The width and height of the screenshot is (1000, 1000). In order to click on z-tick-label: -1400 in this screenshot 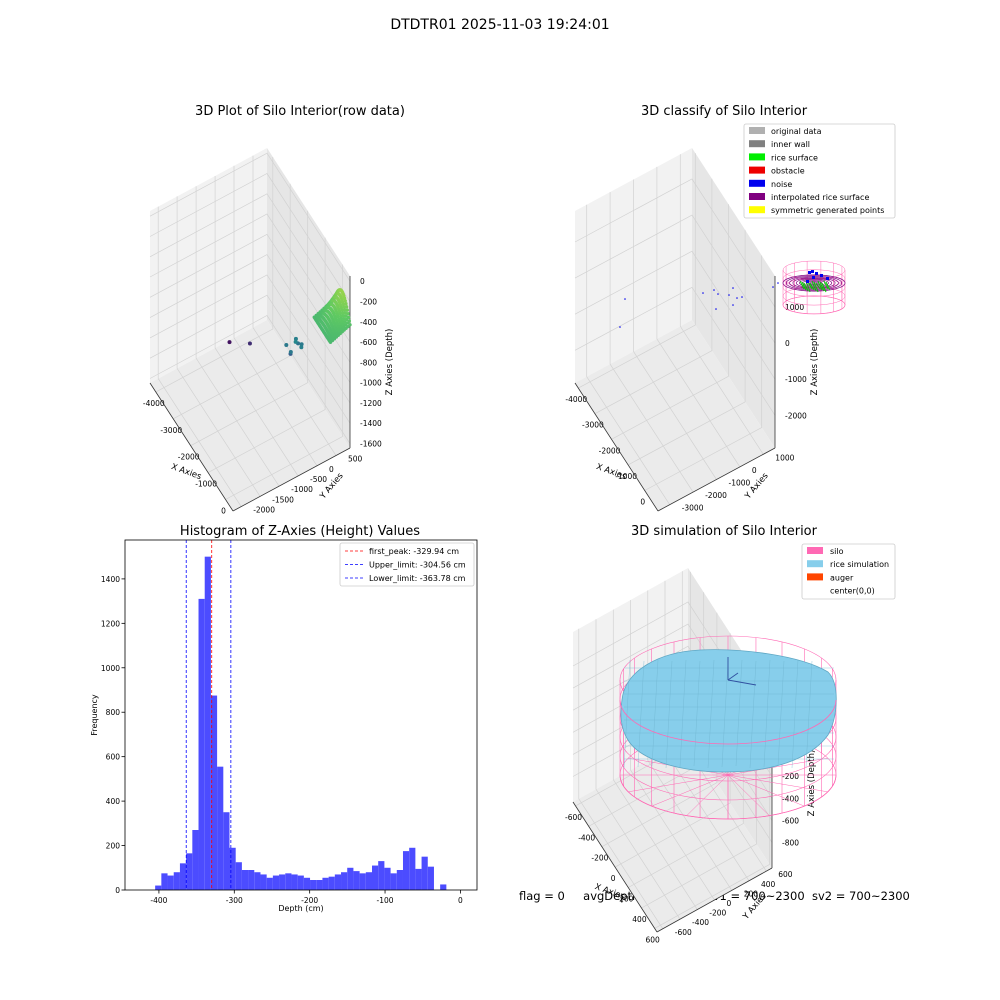, I will do `click(371, 423)`.